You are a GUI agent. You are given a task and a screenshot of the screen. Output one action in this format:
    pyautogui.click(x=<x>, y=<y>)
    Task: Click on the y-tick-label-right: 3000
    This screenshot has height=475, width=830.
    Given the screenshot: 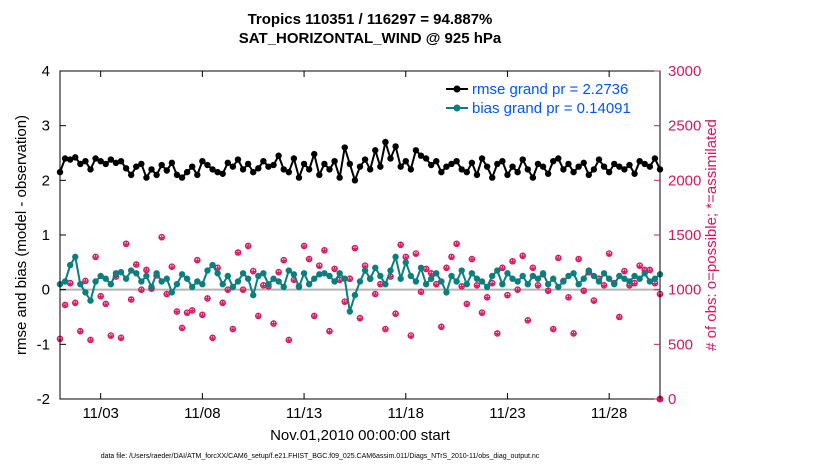 What is the action you would take?
    pyautogui.click(x=684, y=71)
    